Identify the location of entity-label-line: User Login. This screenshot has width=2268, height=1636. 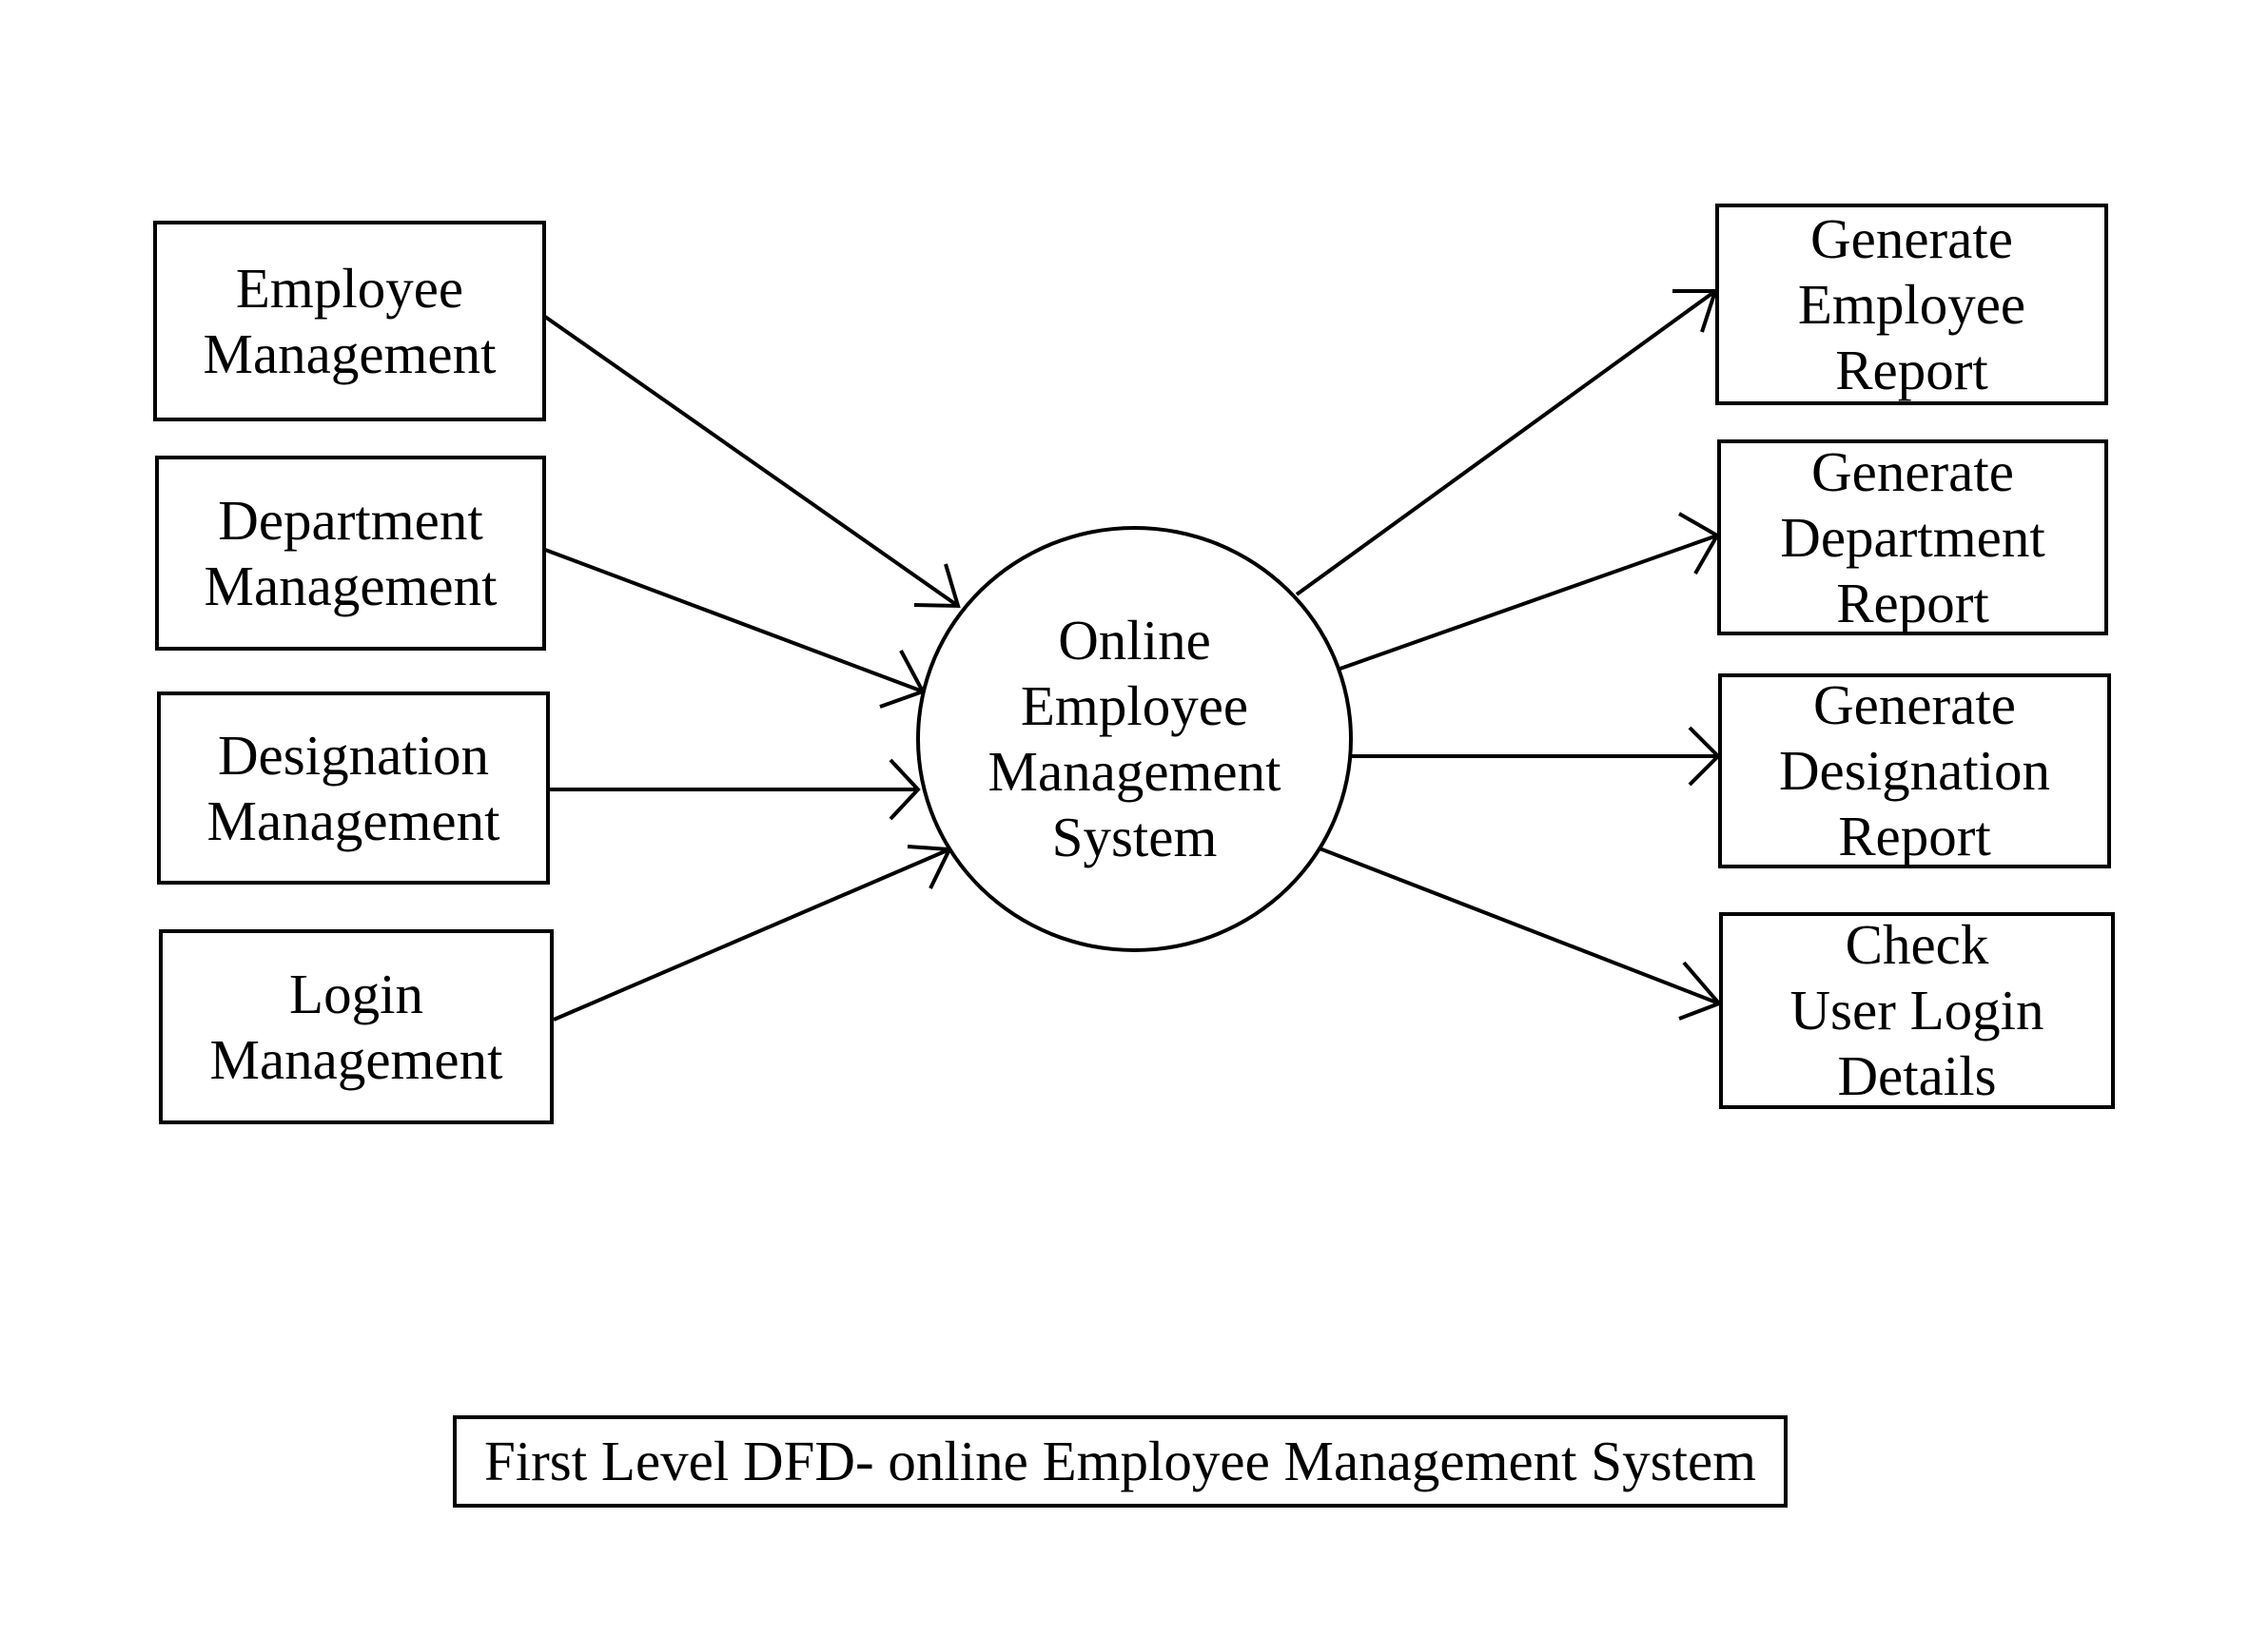
(1916, 1011).